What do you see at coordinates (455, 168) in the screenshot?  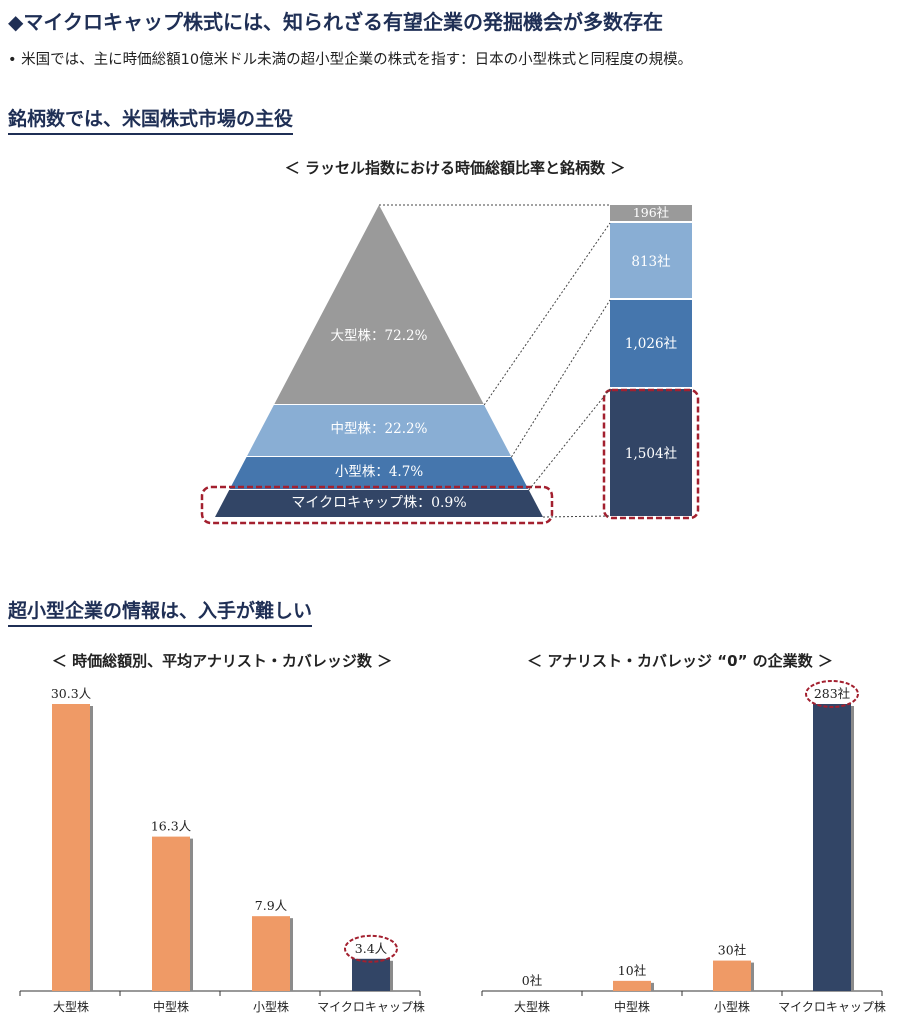 I see `pyramid-chart-title: ＜ ラッセル指数における時価総額比率と銘柄数 ＞` at bounding box center [455, 168].